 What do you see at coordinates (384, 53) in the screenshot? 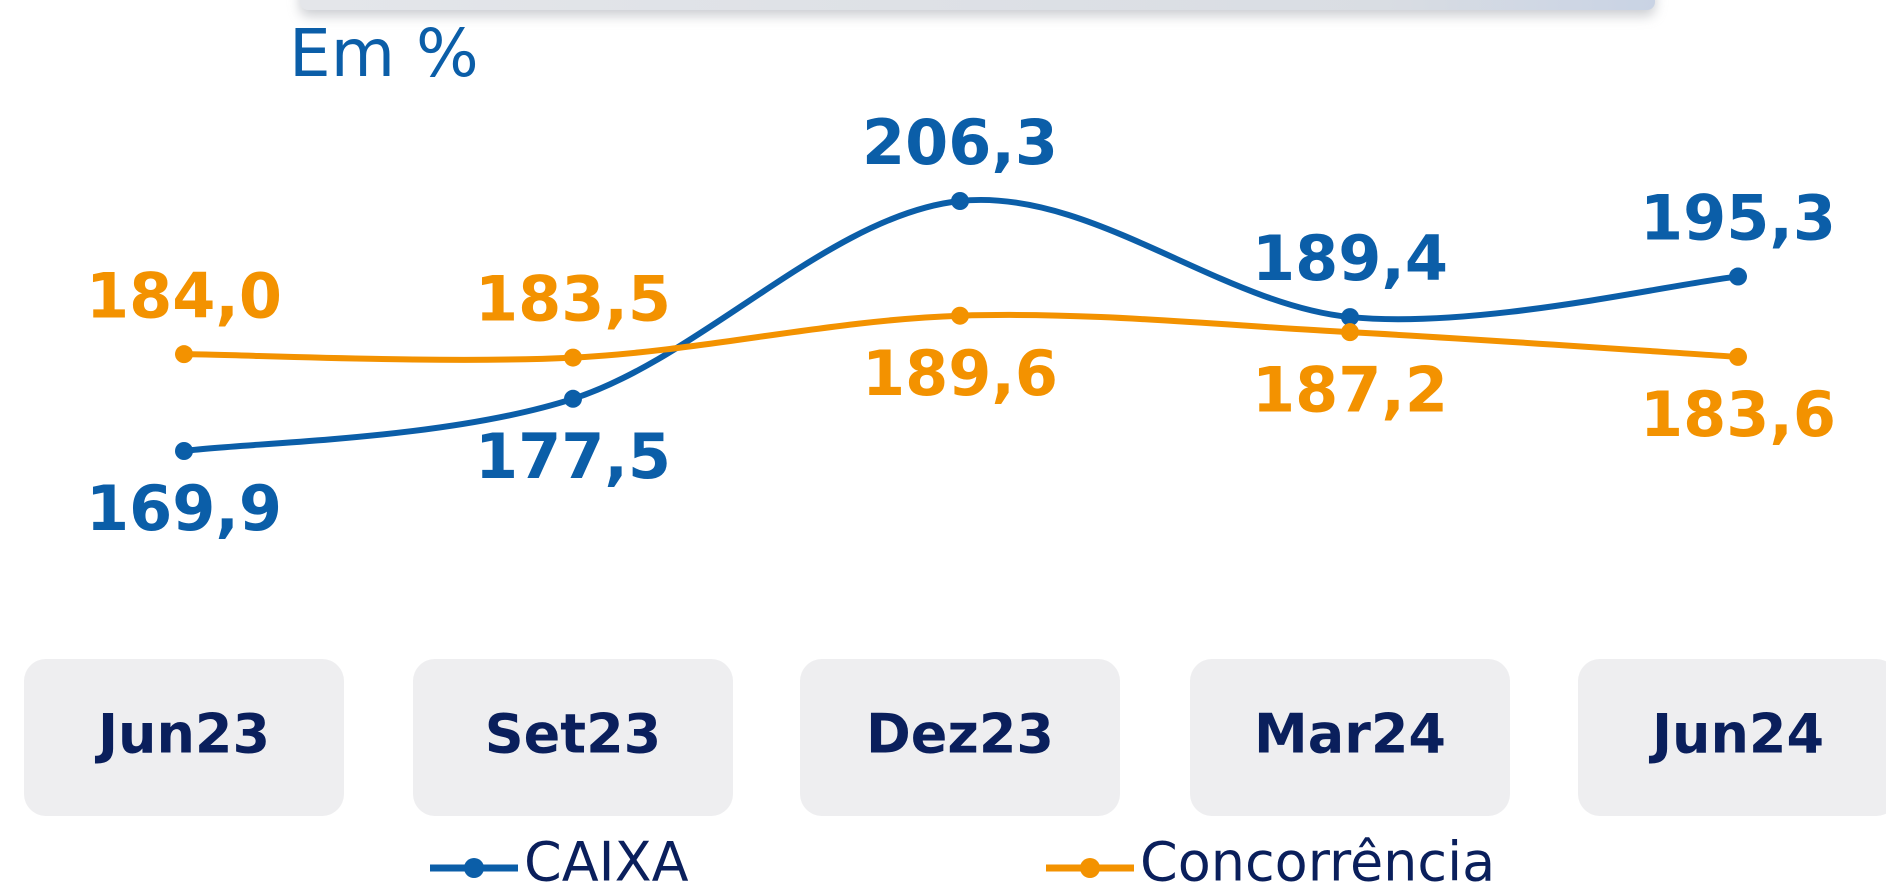
I see `subtitle: Em %` at bounding box center [384, 53].